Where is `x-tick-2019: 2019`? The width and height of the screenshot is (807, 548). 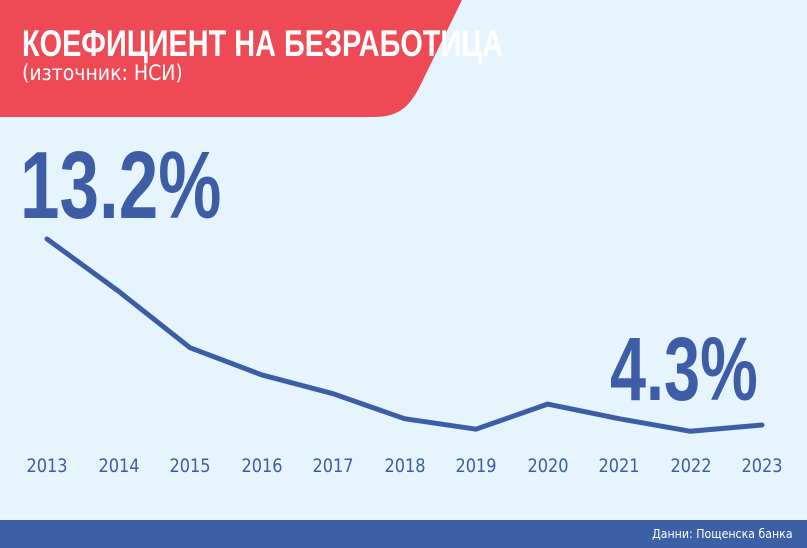 x-tick-2019: 2019 is located at coordinates (476, 466).